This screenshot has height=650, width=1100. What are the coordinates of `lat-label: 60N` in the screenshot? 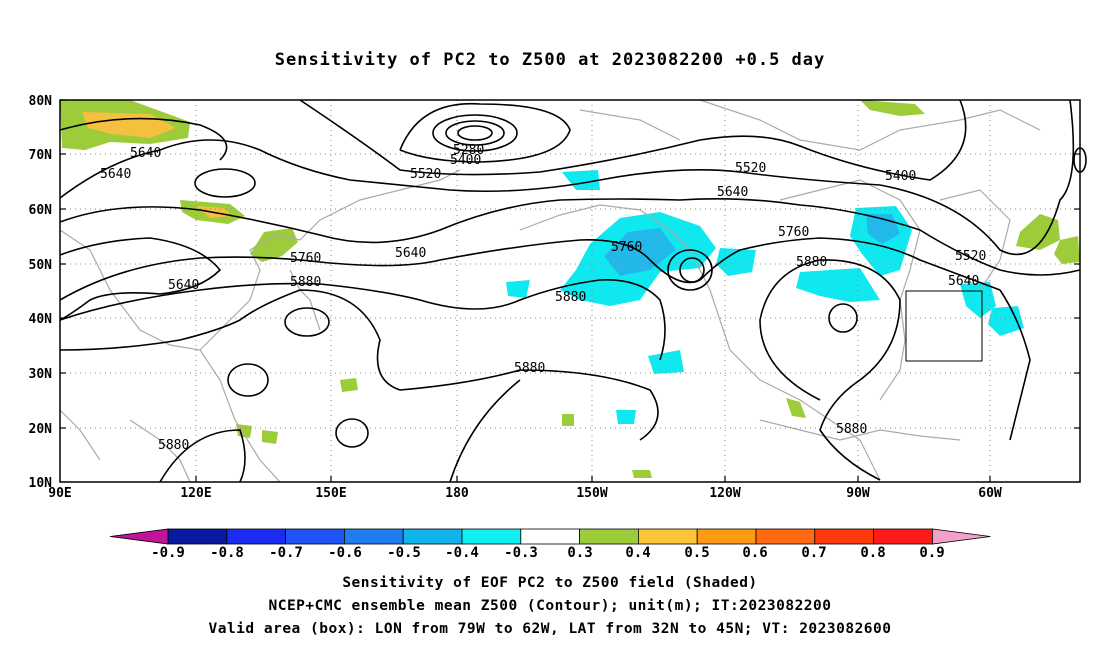 It's located at (41, 210).